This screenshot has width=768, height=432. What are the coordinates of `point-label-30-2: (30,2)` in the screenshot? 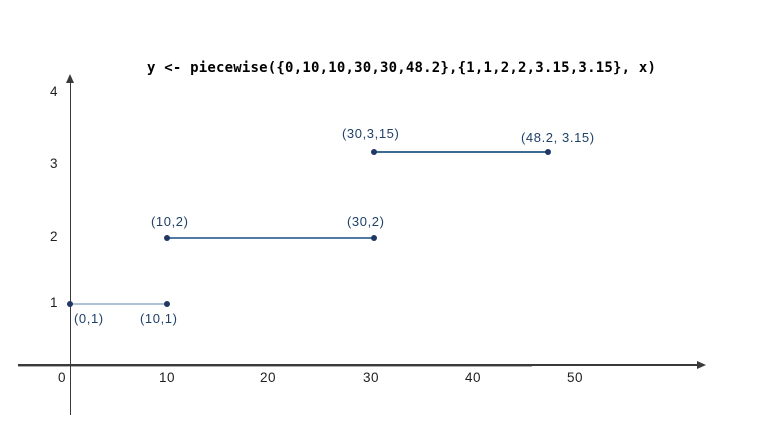 It's located at (366, 221).